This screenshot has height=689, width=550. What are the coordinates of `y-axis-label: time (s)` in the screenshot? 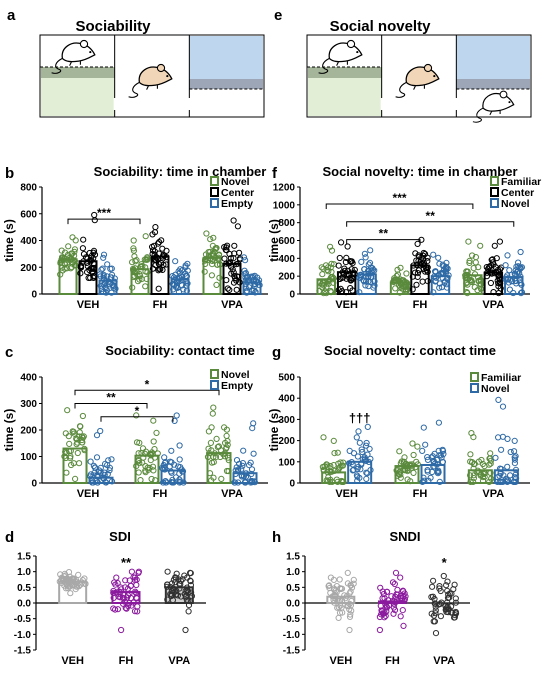 It's located at (9, 430).